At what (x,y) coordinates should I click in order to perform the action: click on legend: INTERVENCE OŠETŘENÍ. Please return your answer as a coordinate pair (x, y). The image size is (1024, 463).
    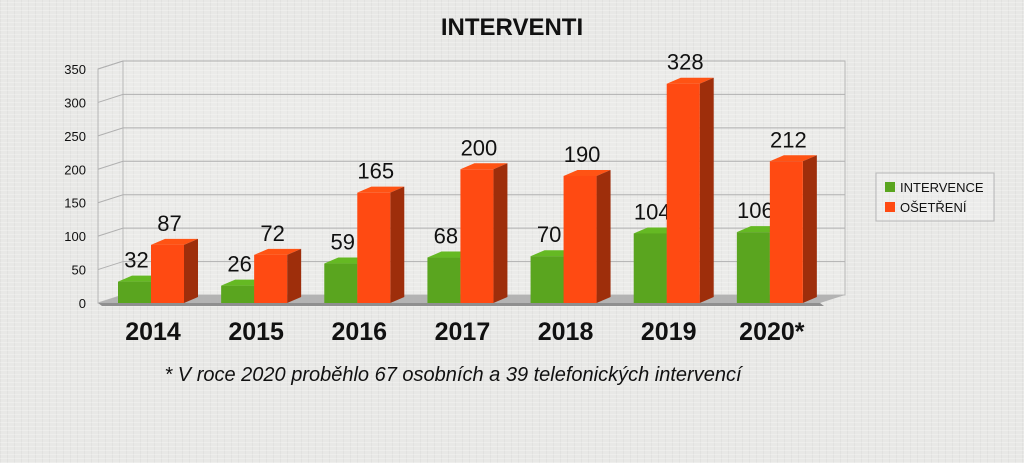
    Looking at the image, I should click on (935, 197).